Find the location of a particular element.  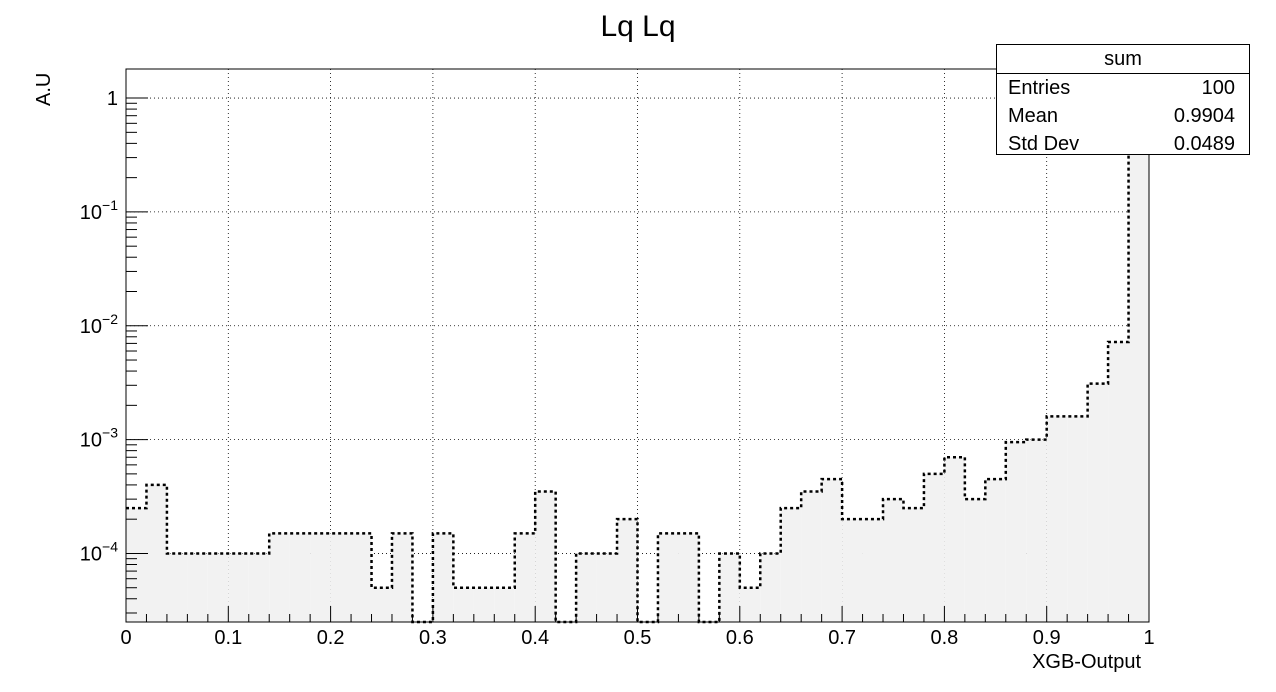

stats-value: 0.9904 is located at coordinates (1204, 116).